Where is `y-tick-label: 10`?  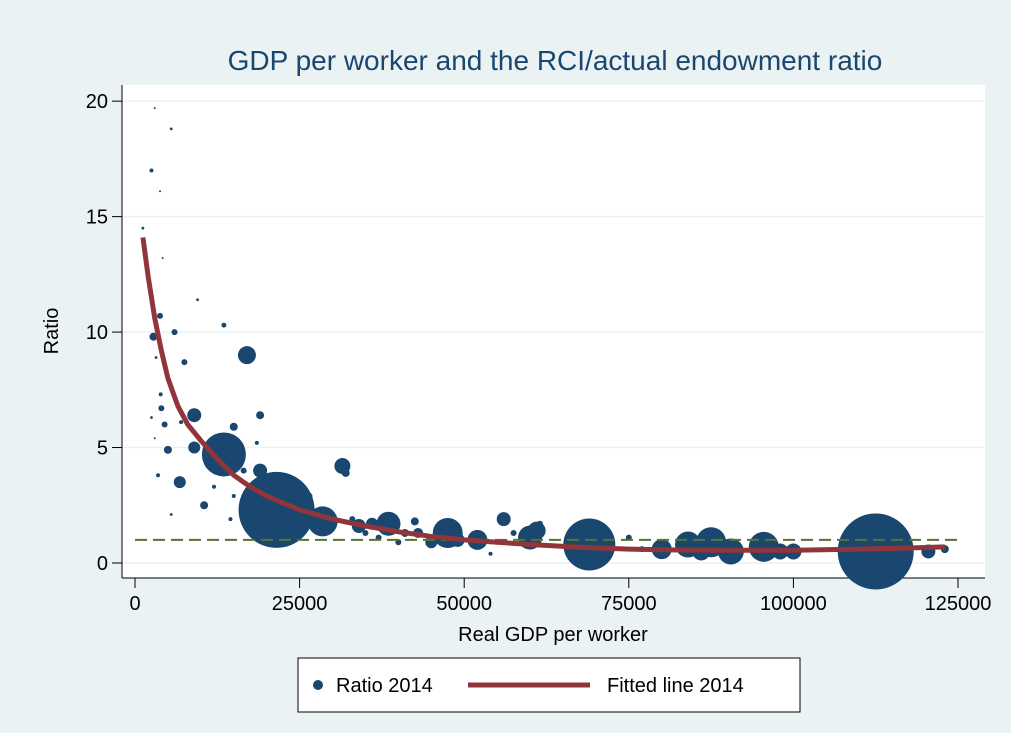
y-tick-label: 10 is located at coordinates (97, 333).